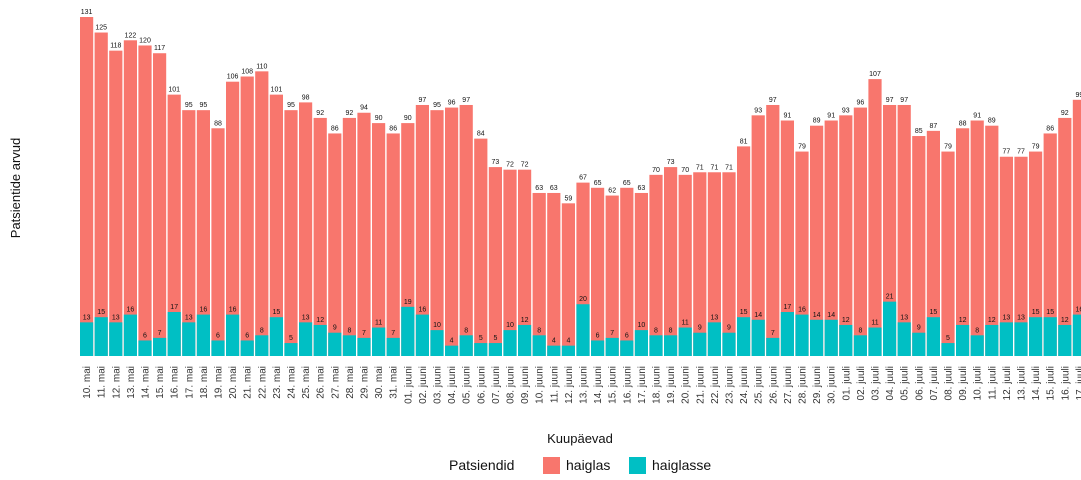 This screenshot has width=1081, height=480. What do you see at coordinates (551, 465) in the screenshot?
I see `legend-swatch-haiglas` at bounding box center [551, 465].